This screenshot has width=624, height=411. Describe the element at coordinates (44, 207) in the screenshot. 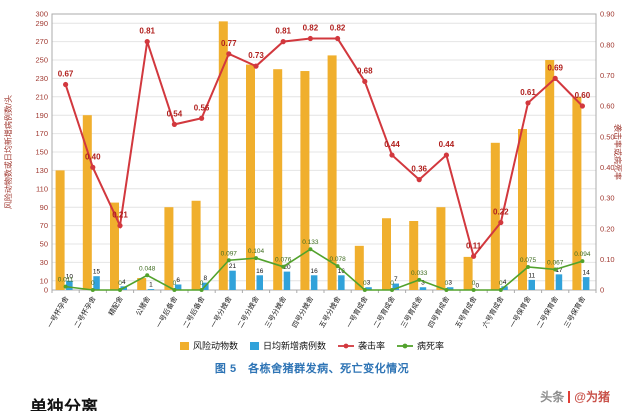

I see `svg-text: 90` at that location.